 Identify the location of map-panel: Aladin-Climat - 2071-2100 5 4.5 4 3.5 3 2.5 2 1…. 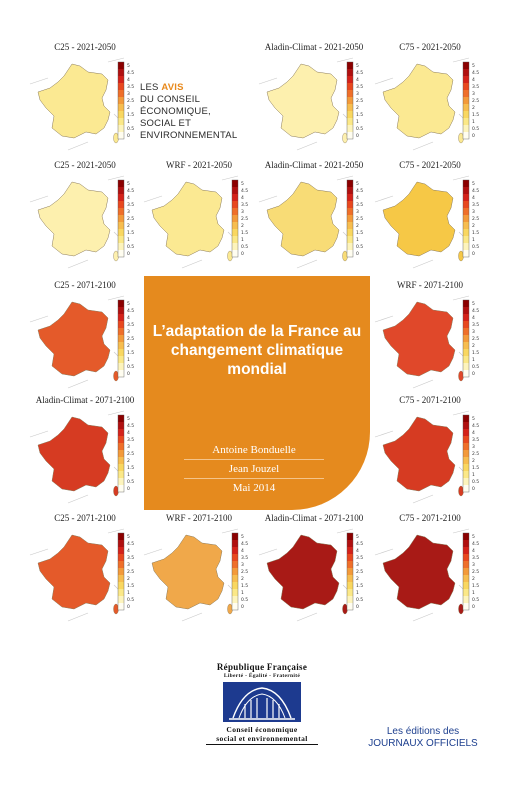
(85, 451).